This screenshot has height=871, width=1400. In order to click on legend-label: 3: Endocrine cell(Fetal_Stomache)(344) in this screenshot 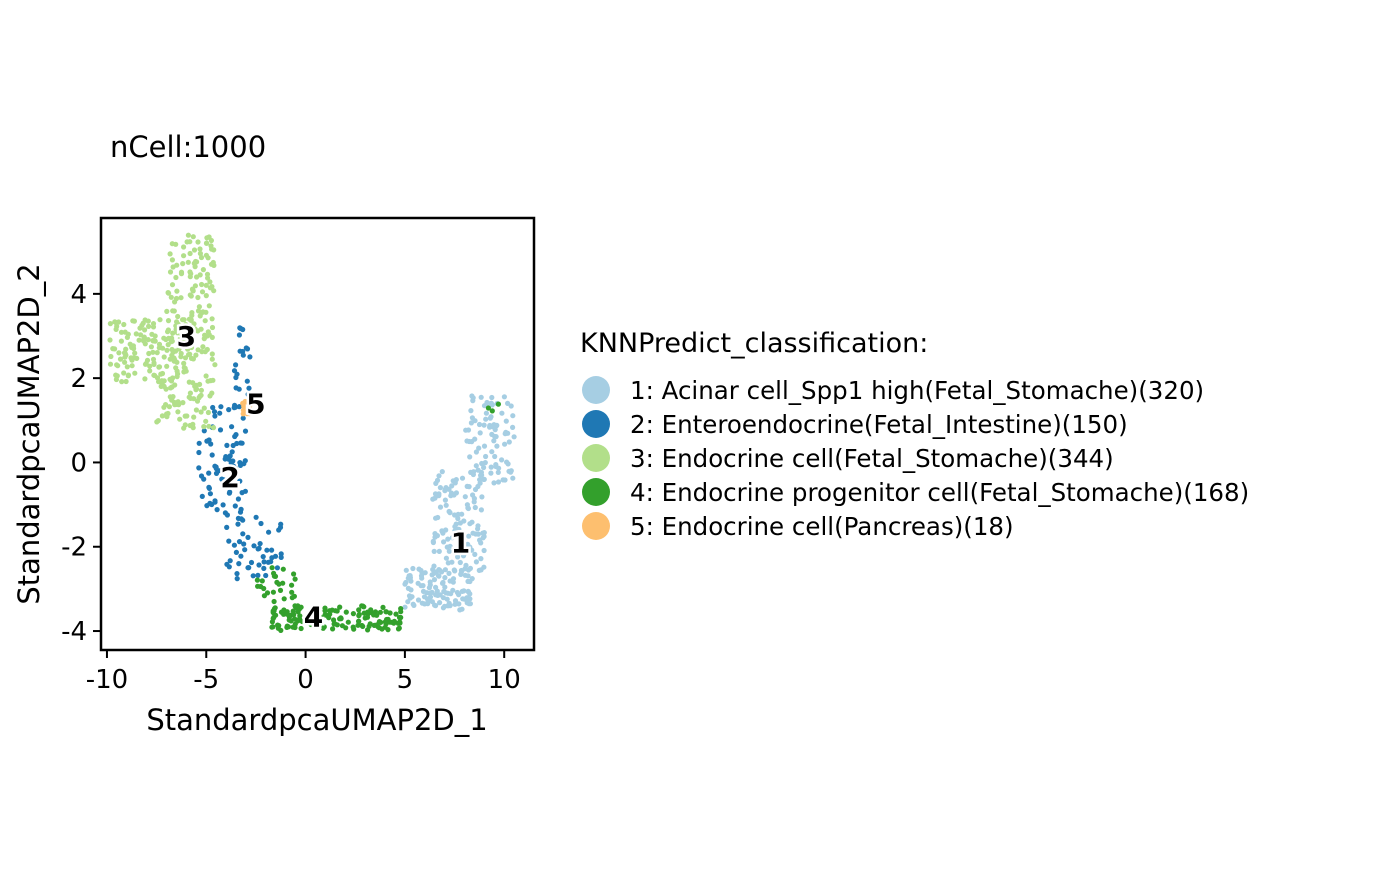, I will do `click(872, 458)`.